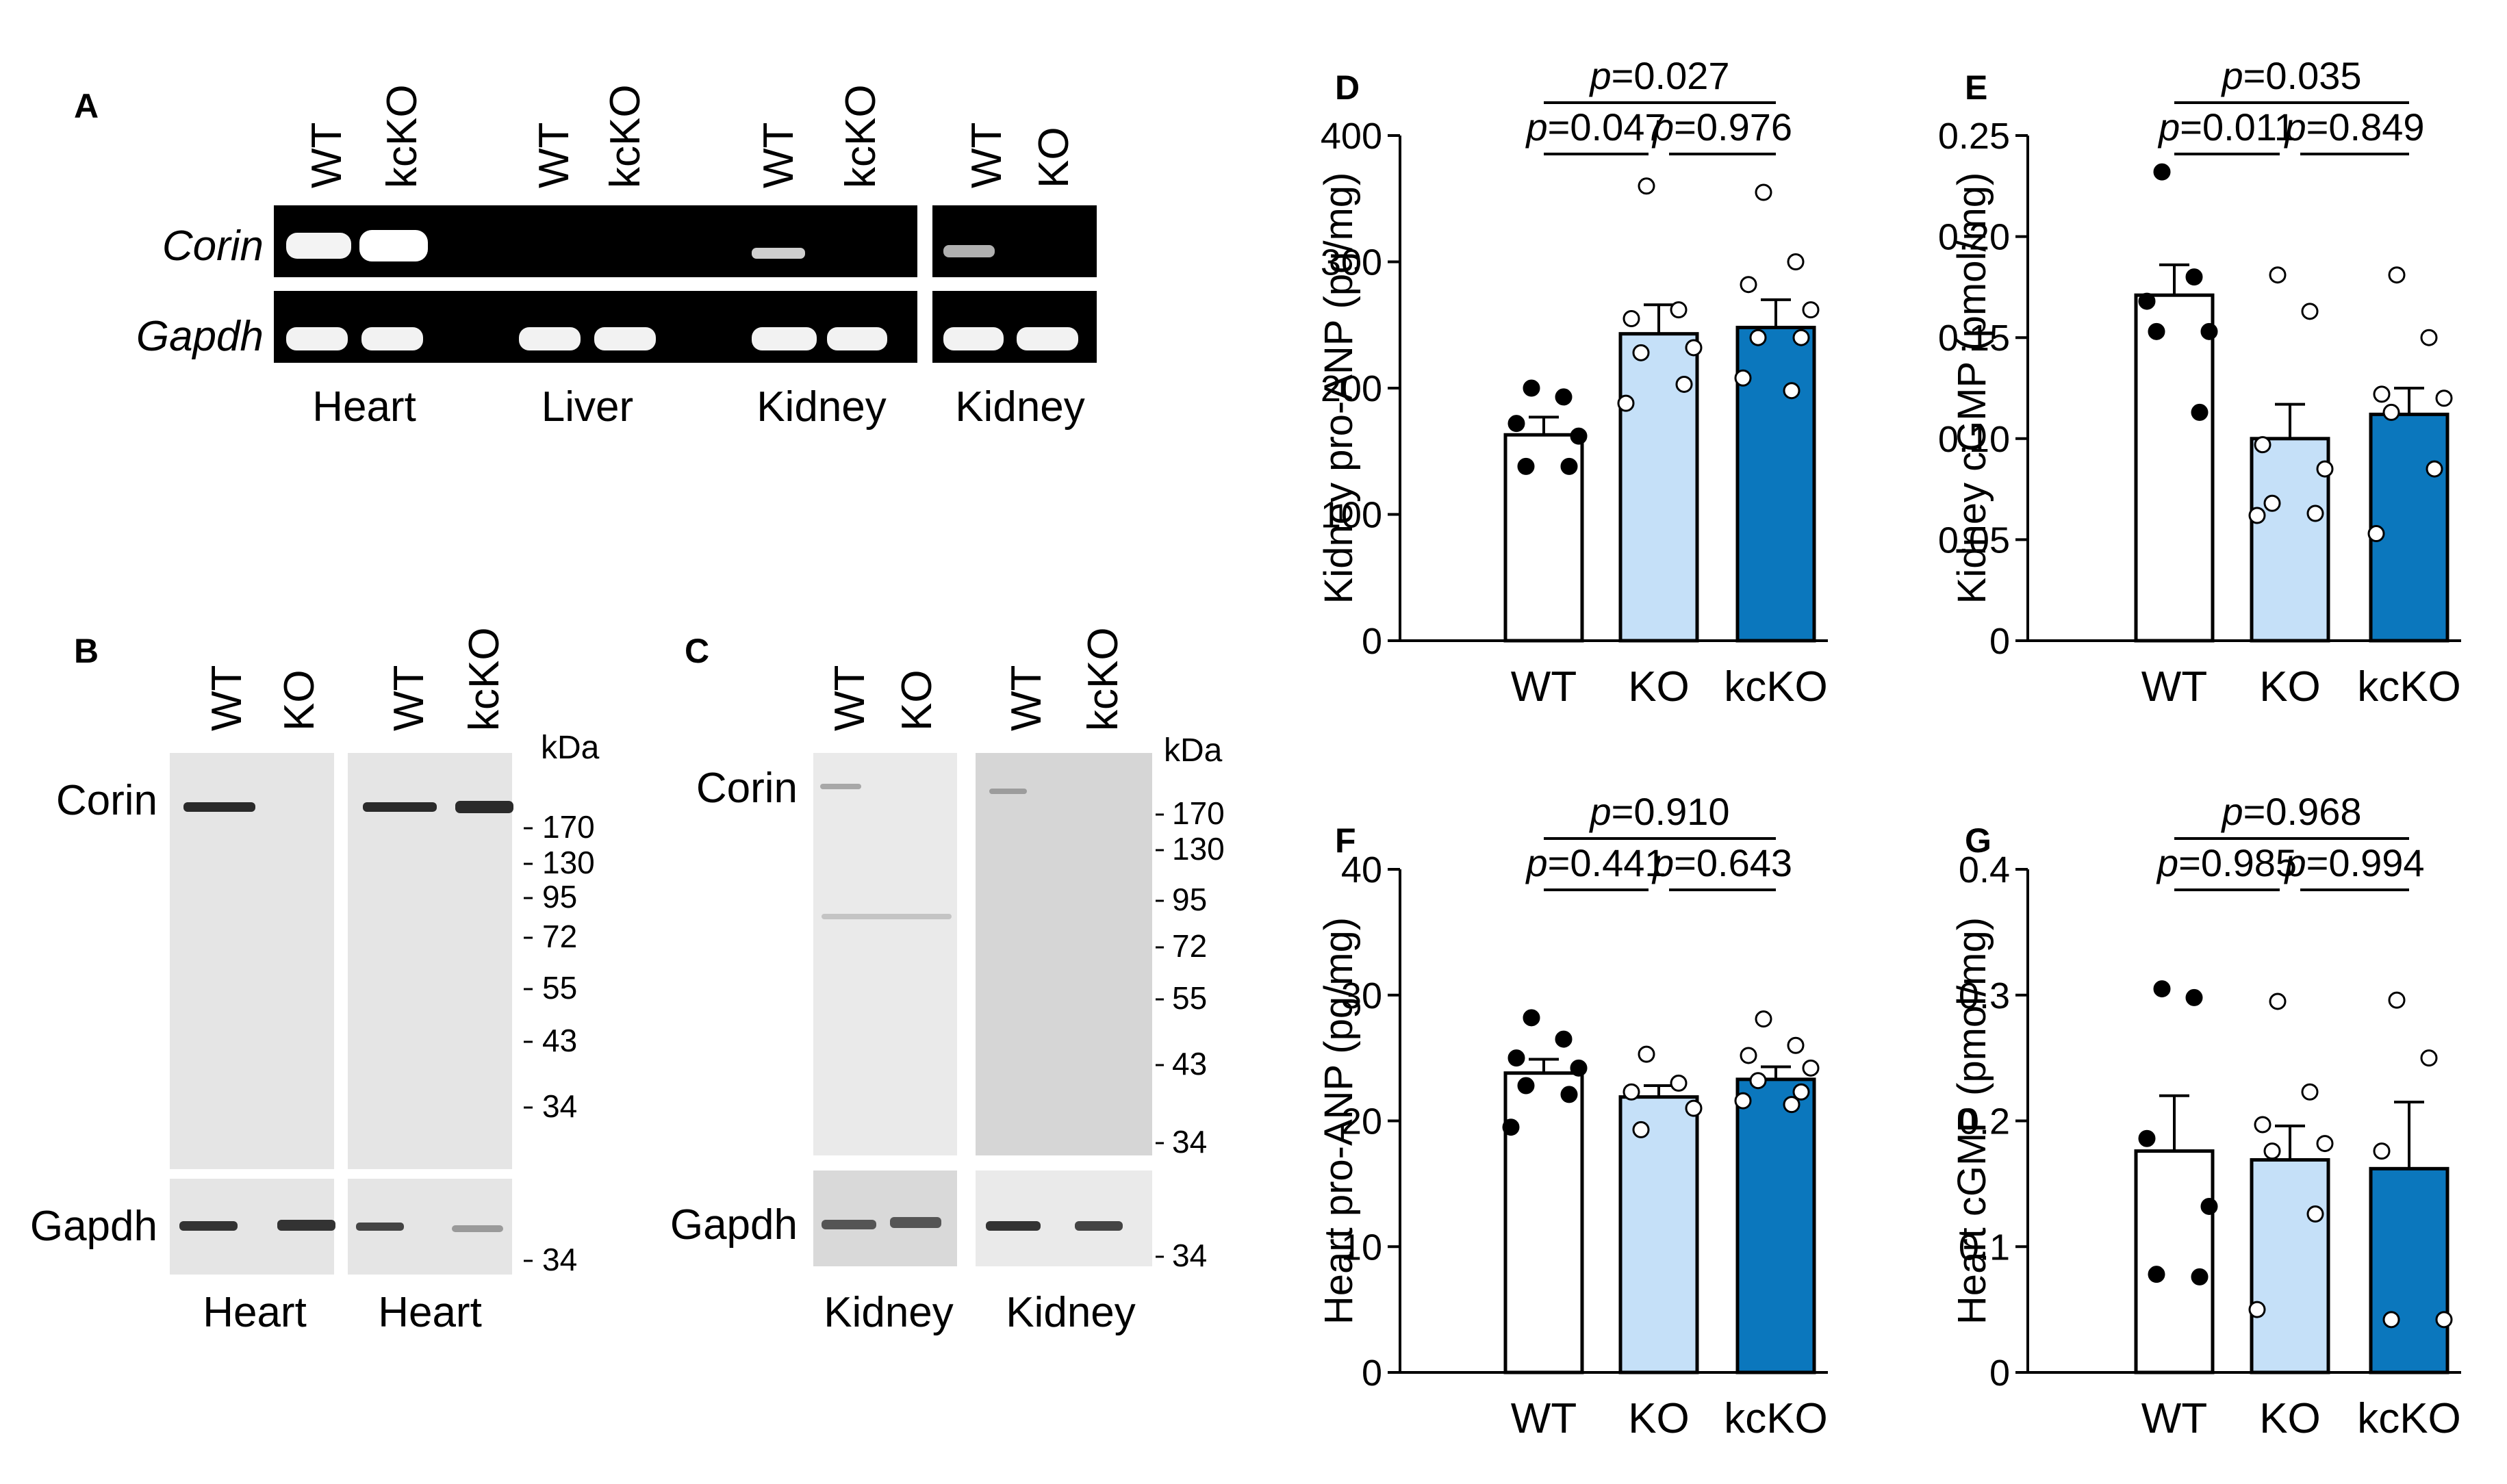 The image size is (2507, 1484). I want to click on panel-letter: G, so click(1978, 840).